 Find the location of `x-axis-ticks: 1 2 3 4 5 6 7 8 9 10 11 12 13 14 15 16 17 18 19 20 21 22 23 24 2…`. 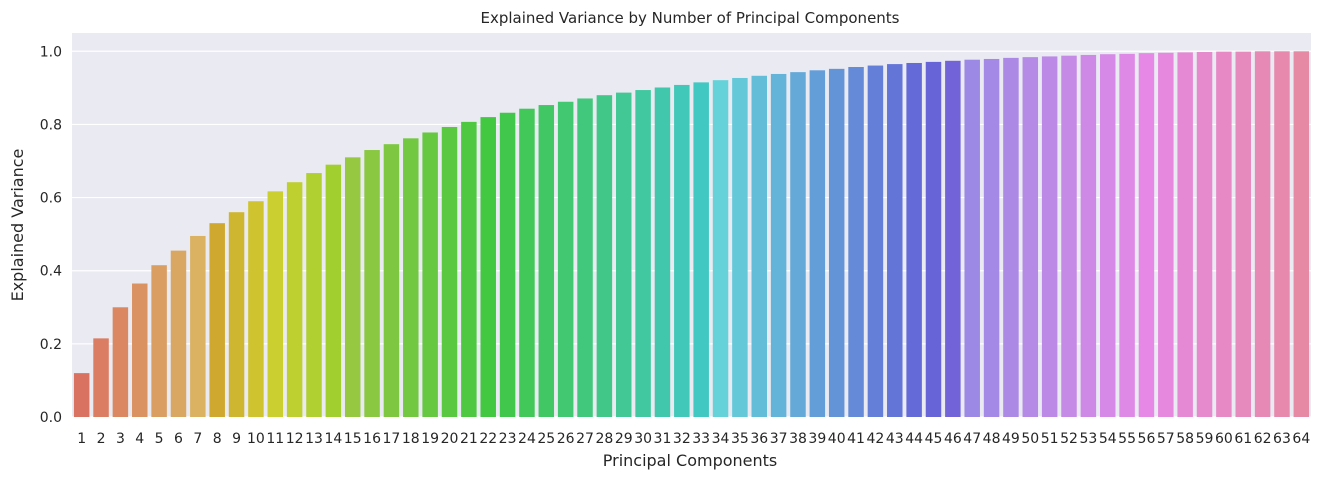

x-axis-ticks: 1 2 3 4 5 6 7 8 9 10 11 12 13 14 15 16 17 18 19 20 21 22 23 24 2… is located at coordinates (693, 439).